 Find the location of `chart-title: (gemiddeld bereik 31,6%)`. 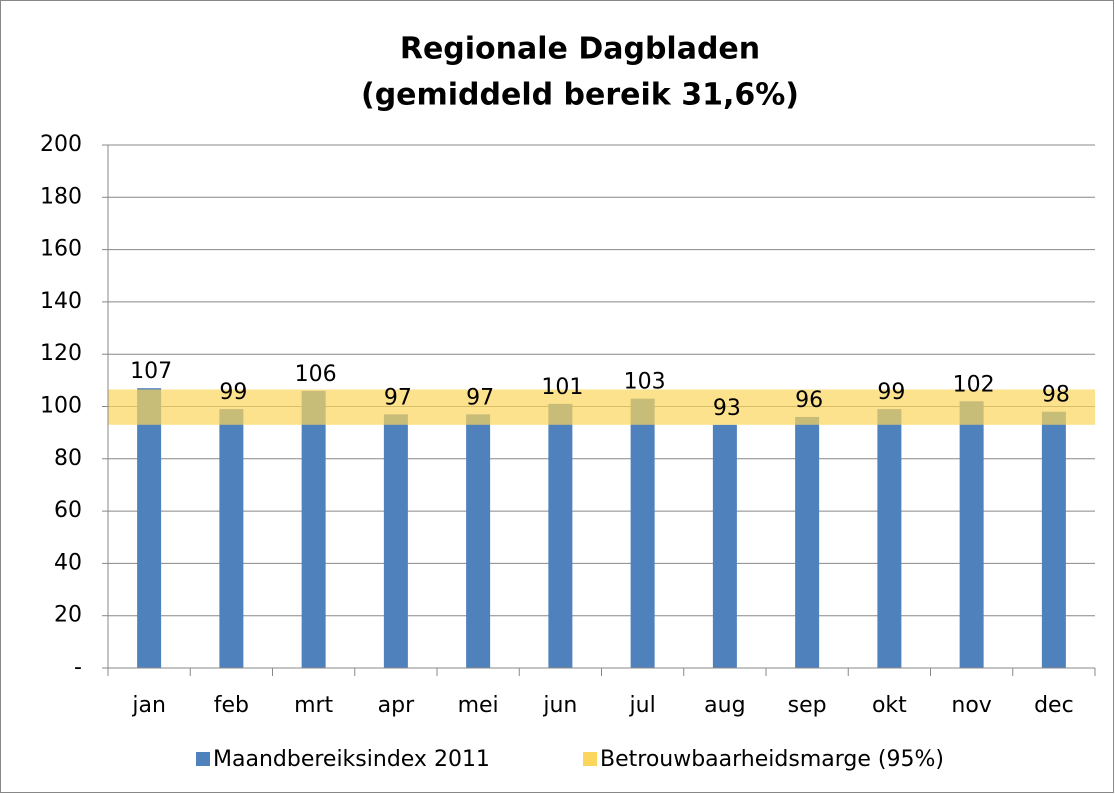

chart-title: (gemiddeld bereik 31,6%) is located at coordinates (580, 95).